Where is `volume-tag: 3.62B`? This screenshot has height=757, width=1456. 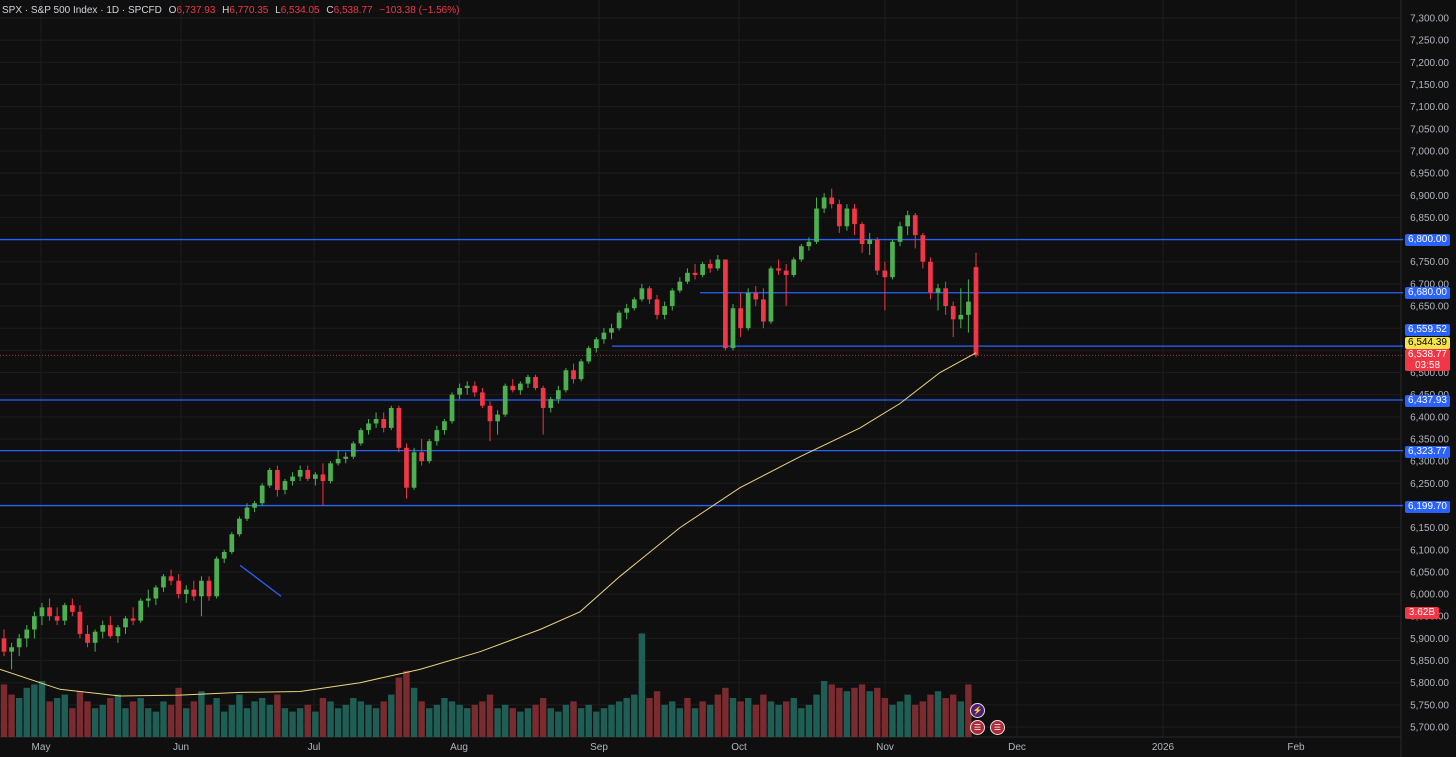 volume-tag: 3.62B is located at coordinates (1422, 613).